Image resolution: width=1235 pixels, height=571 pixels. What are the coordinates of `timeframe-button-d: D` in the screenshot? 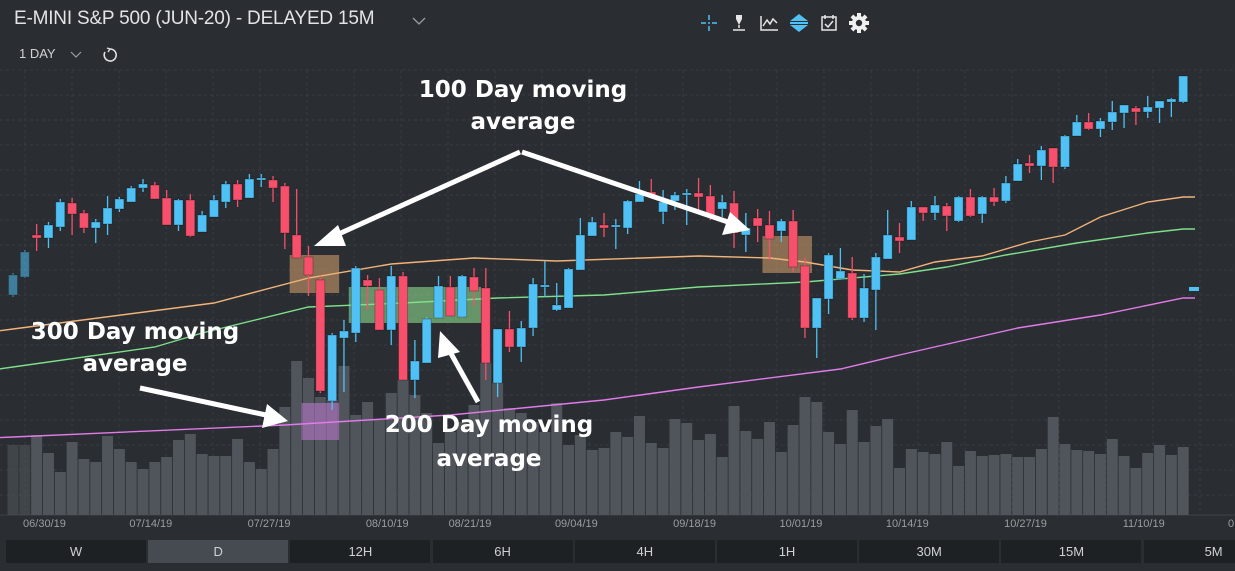 It's located at (218, 551).